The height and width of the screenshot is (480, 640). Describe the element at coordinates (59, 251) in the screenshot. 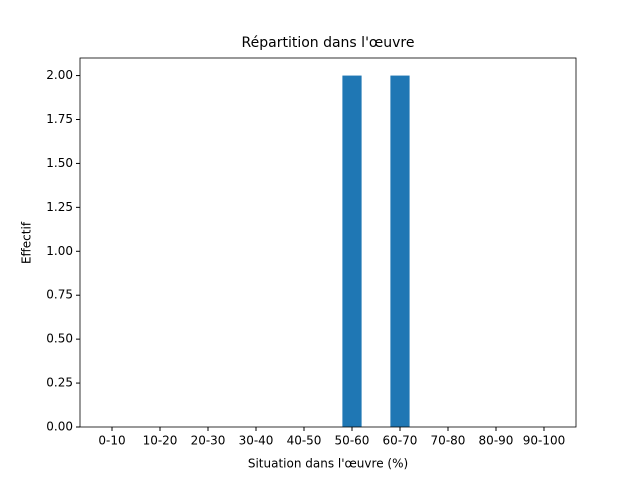

I see `y-tick-label: 1.00` at that location.